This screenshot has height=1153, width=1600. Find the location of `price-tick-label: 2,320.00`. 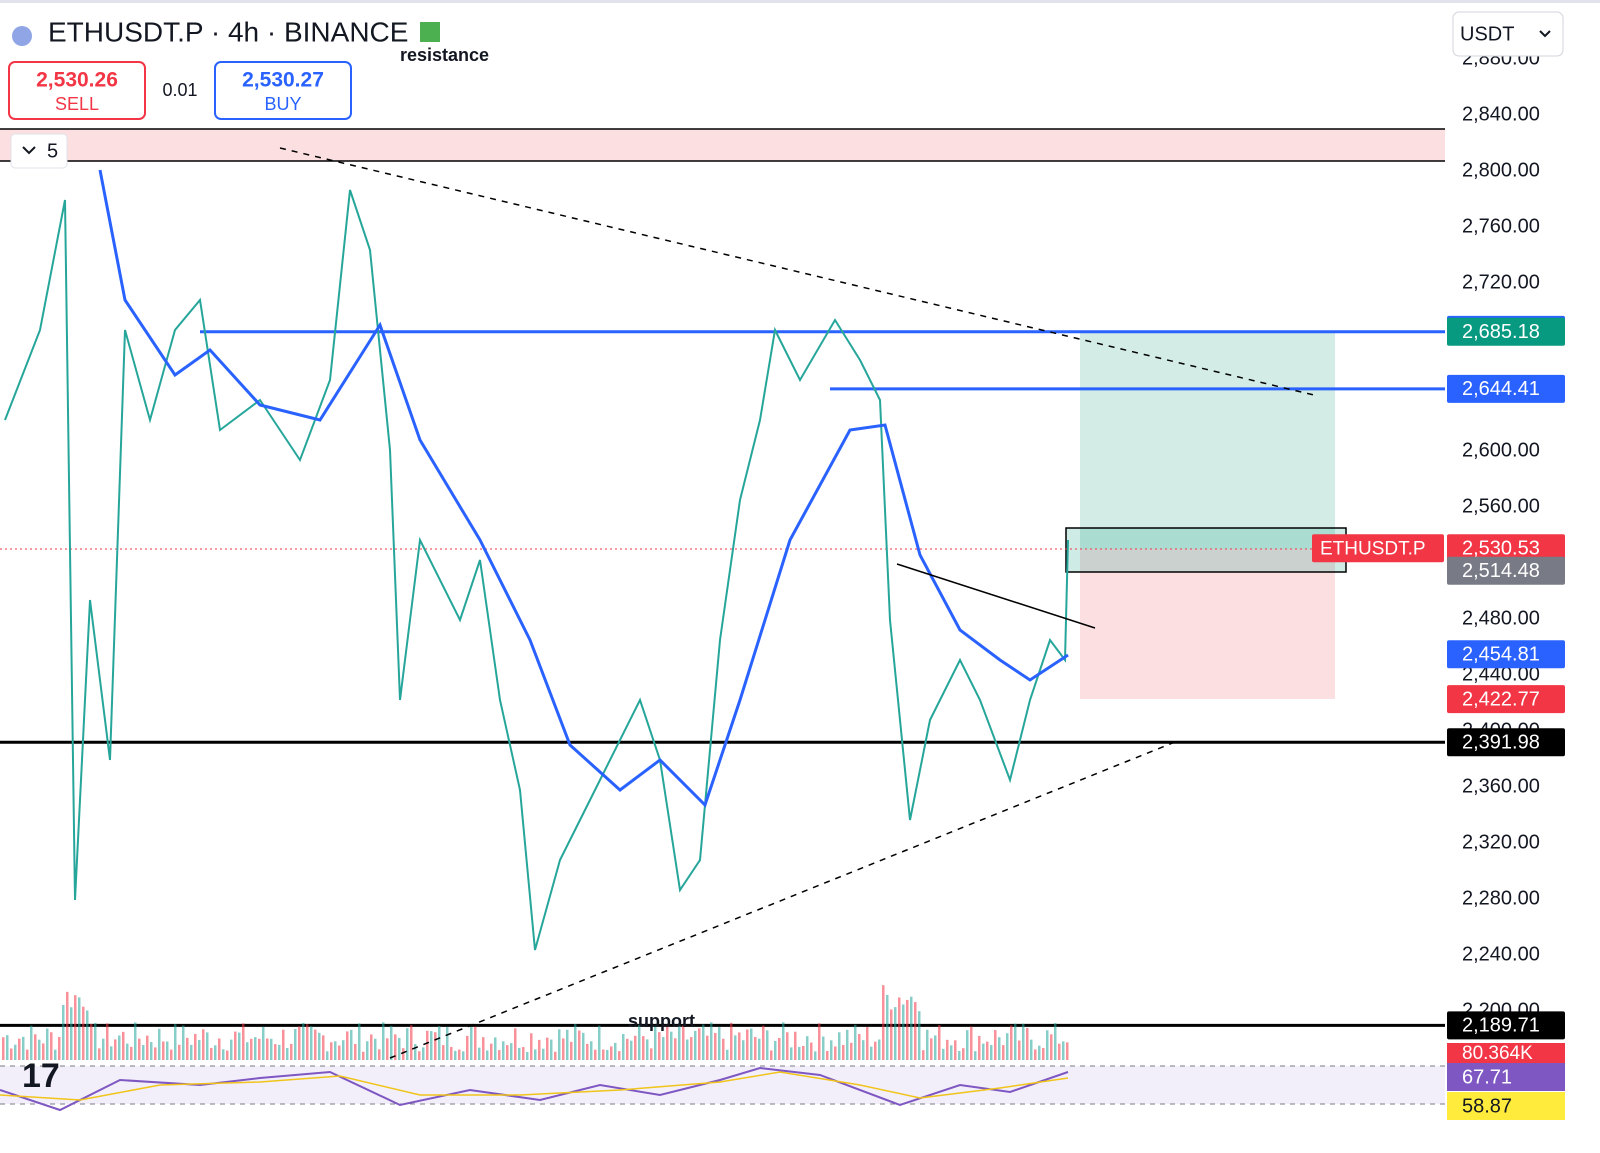

price-tick-label: 2,320.00 is located at coordinates (1501, 842).